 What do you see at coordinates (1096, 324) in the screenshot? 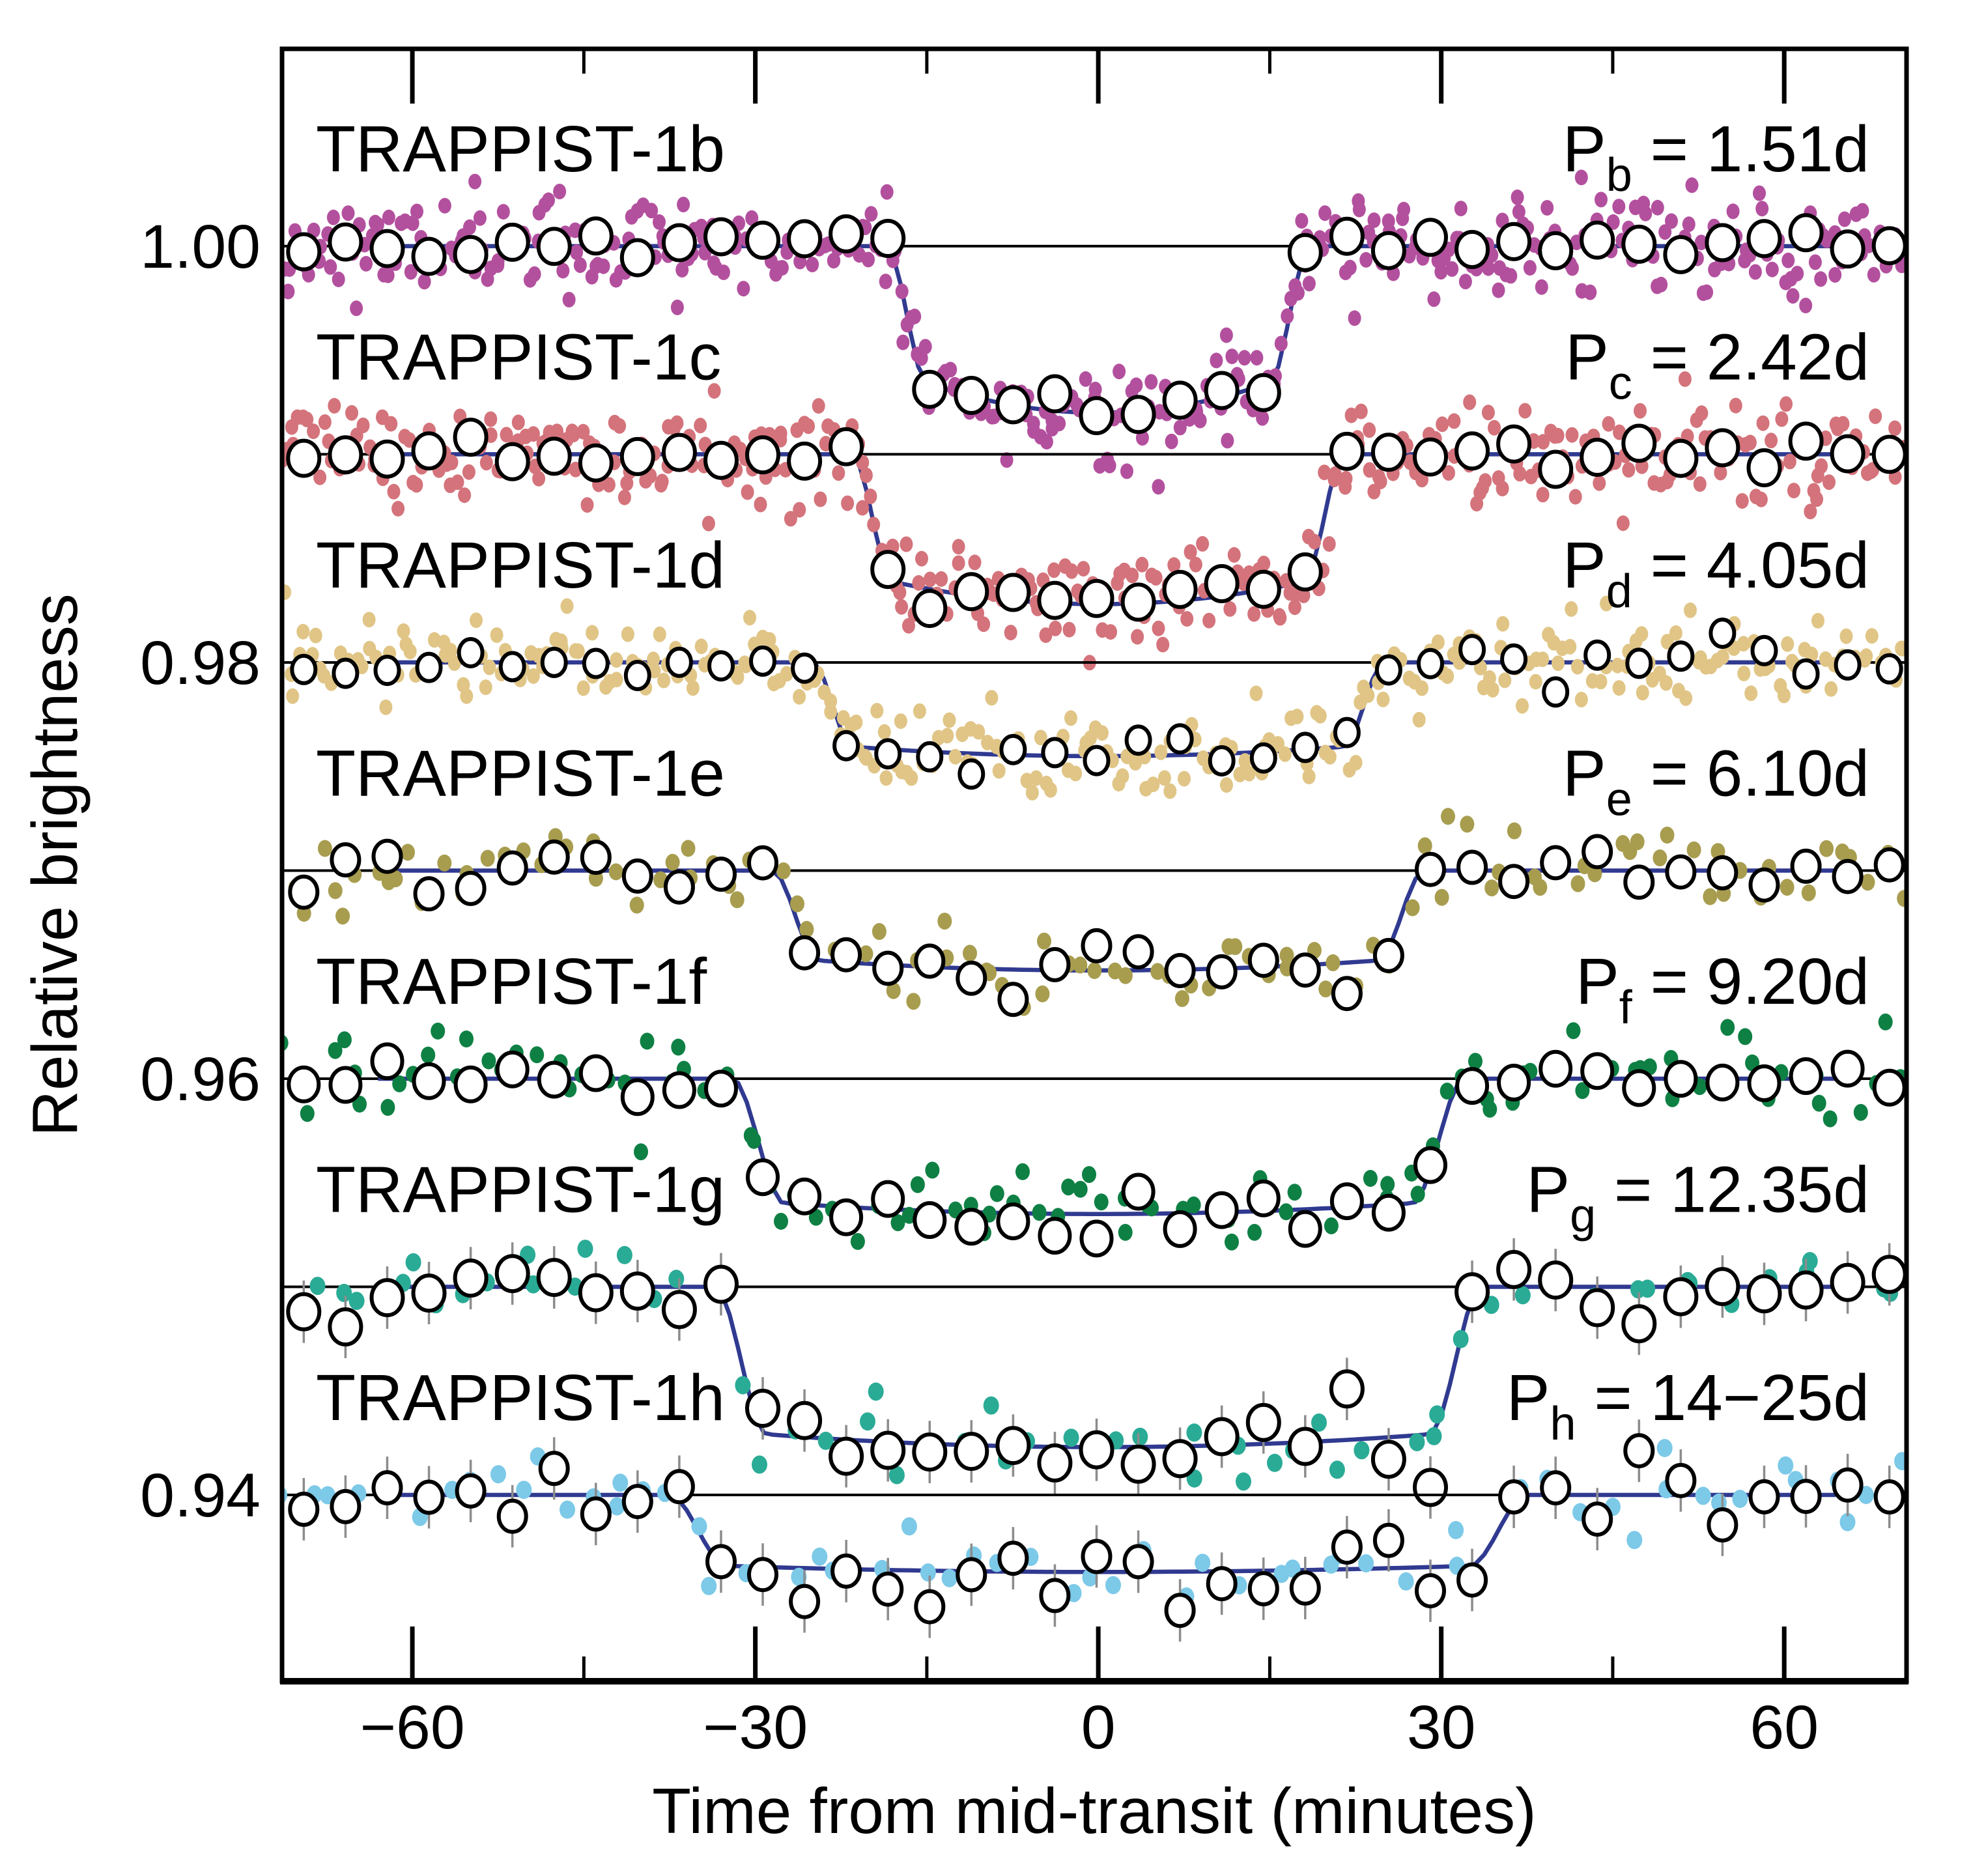
I see `binned-points-b` at bounding box center [1096, 324].